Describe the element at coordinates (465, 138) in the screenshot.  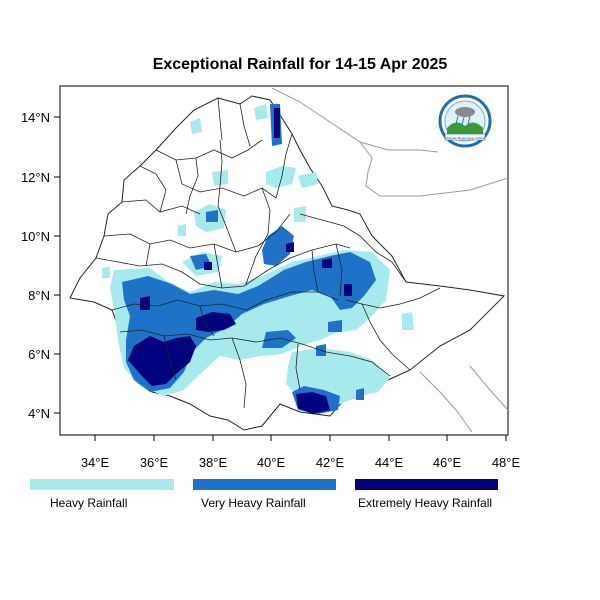
I see `logo-text: Ethiopian Meteorology Institute` at that location.